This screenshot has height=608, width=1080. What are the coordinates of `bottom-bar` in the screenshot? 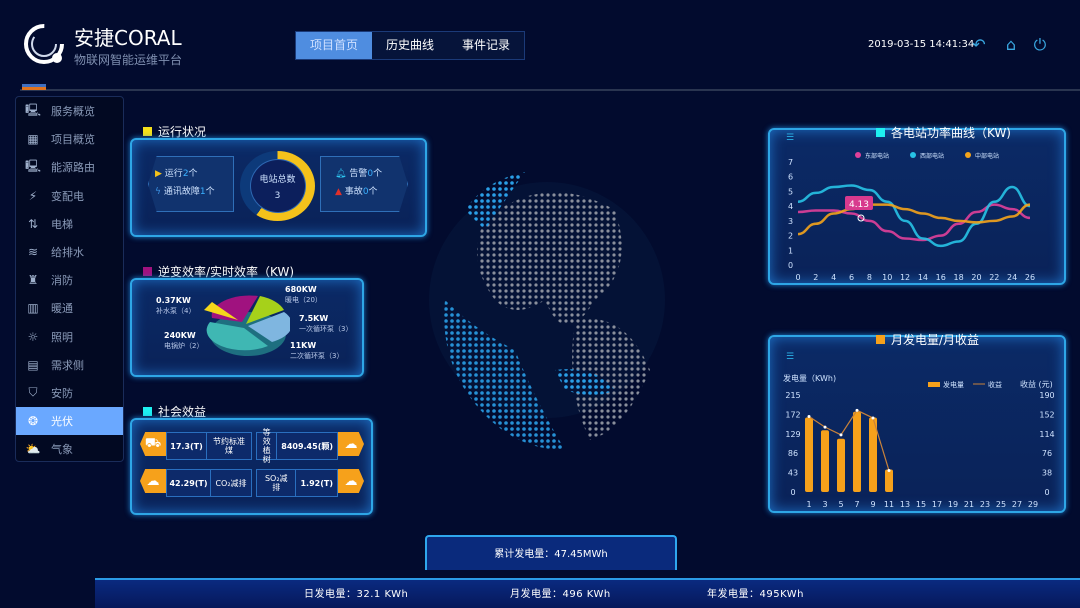 It's located at (587, 593).